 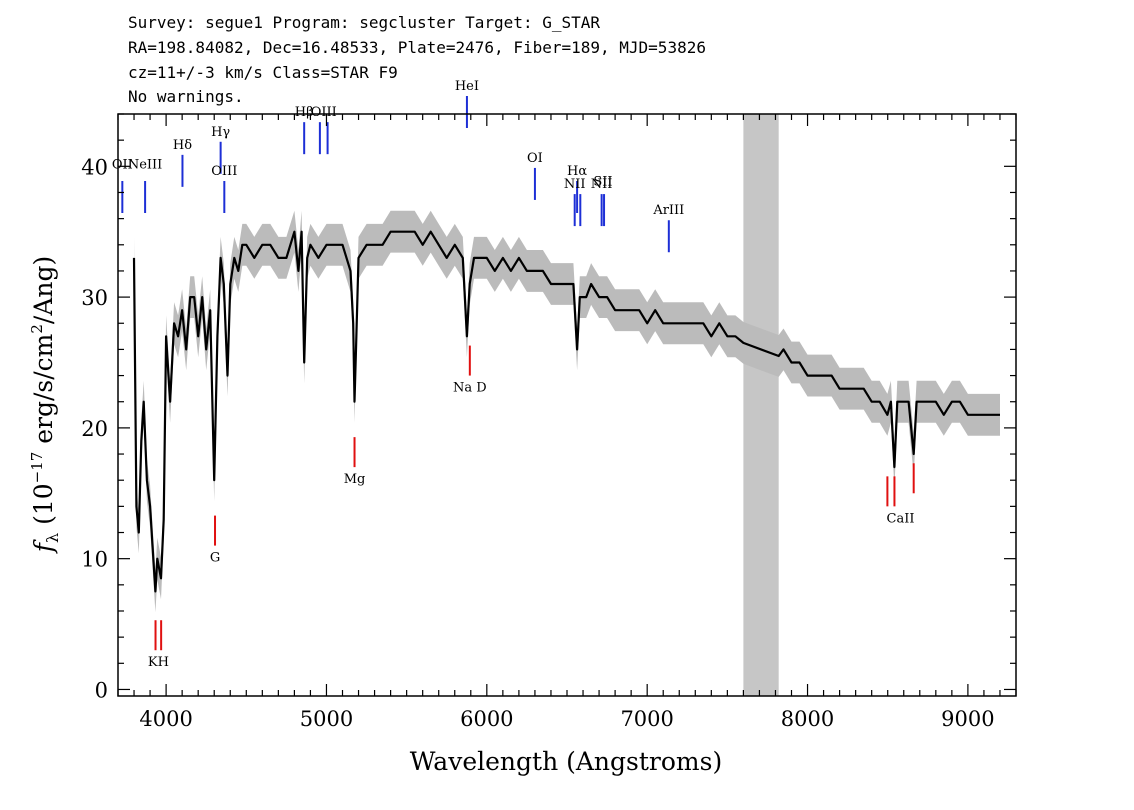 What do you see at coordinates (94, 298) in the screenshot?
I see `y-tick-label: 30` at bounding box center [94, 298].